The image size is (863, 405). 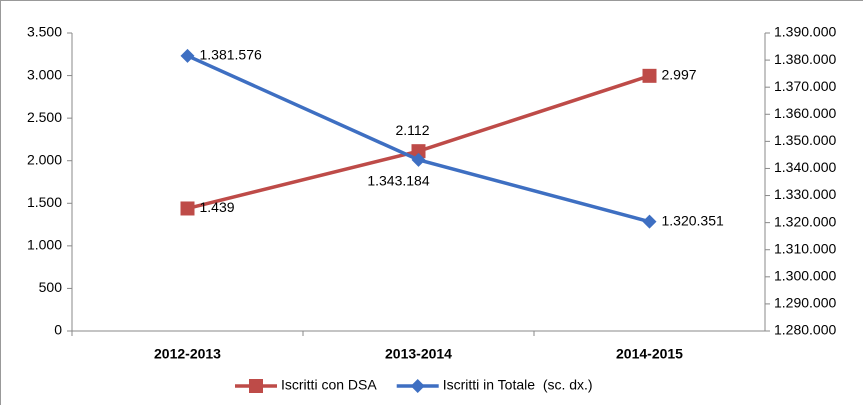 What do you see at coordinates (398, 181) in the screenshot?
I see `data-label: 1.343.184` at bounding box center [398, 181].